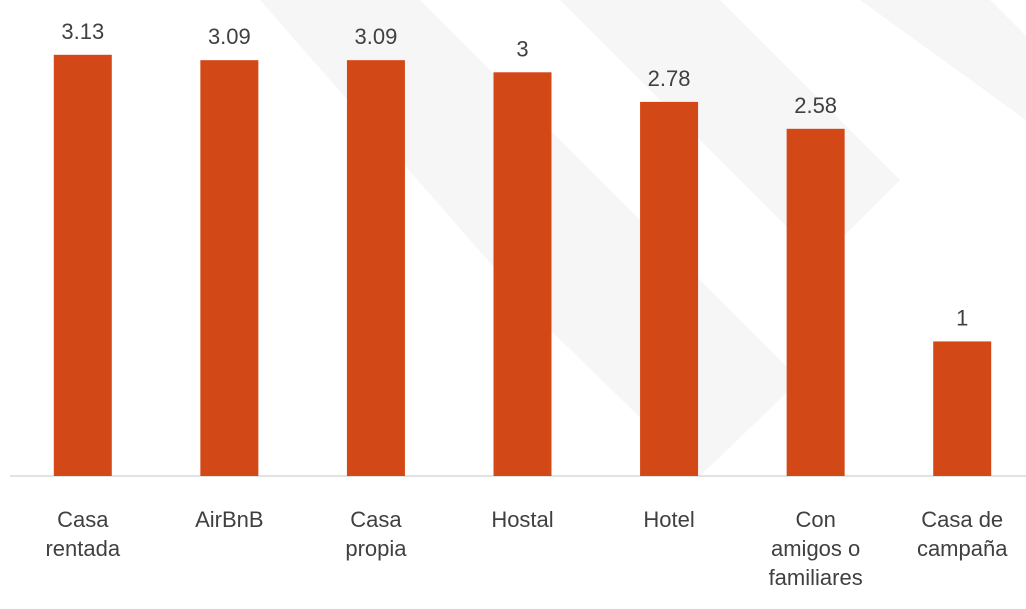 Image resolution: width=1026 pixels, height=609 pixels. I want to click on x-tick-label: Con amigos o familiares, so click(815, 548).